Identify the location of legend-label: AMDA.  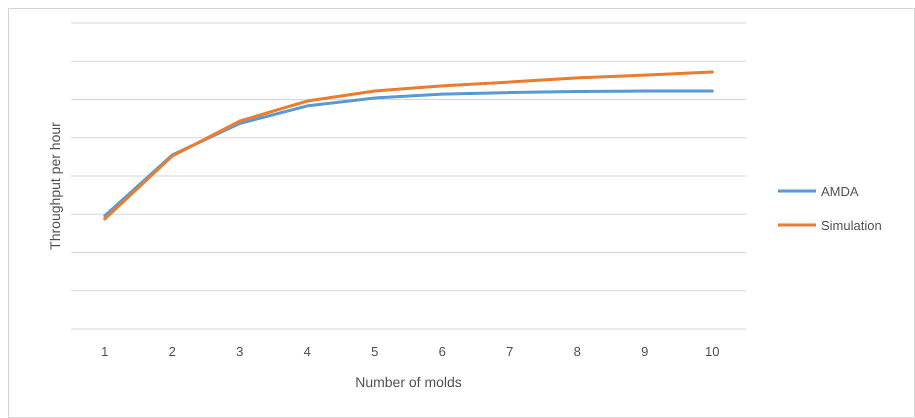
(840, 191).